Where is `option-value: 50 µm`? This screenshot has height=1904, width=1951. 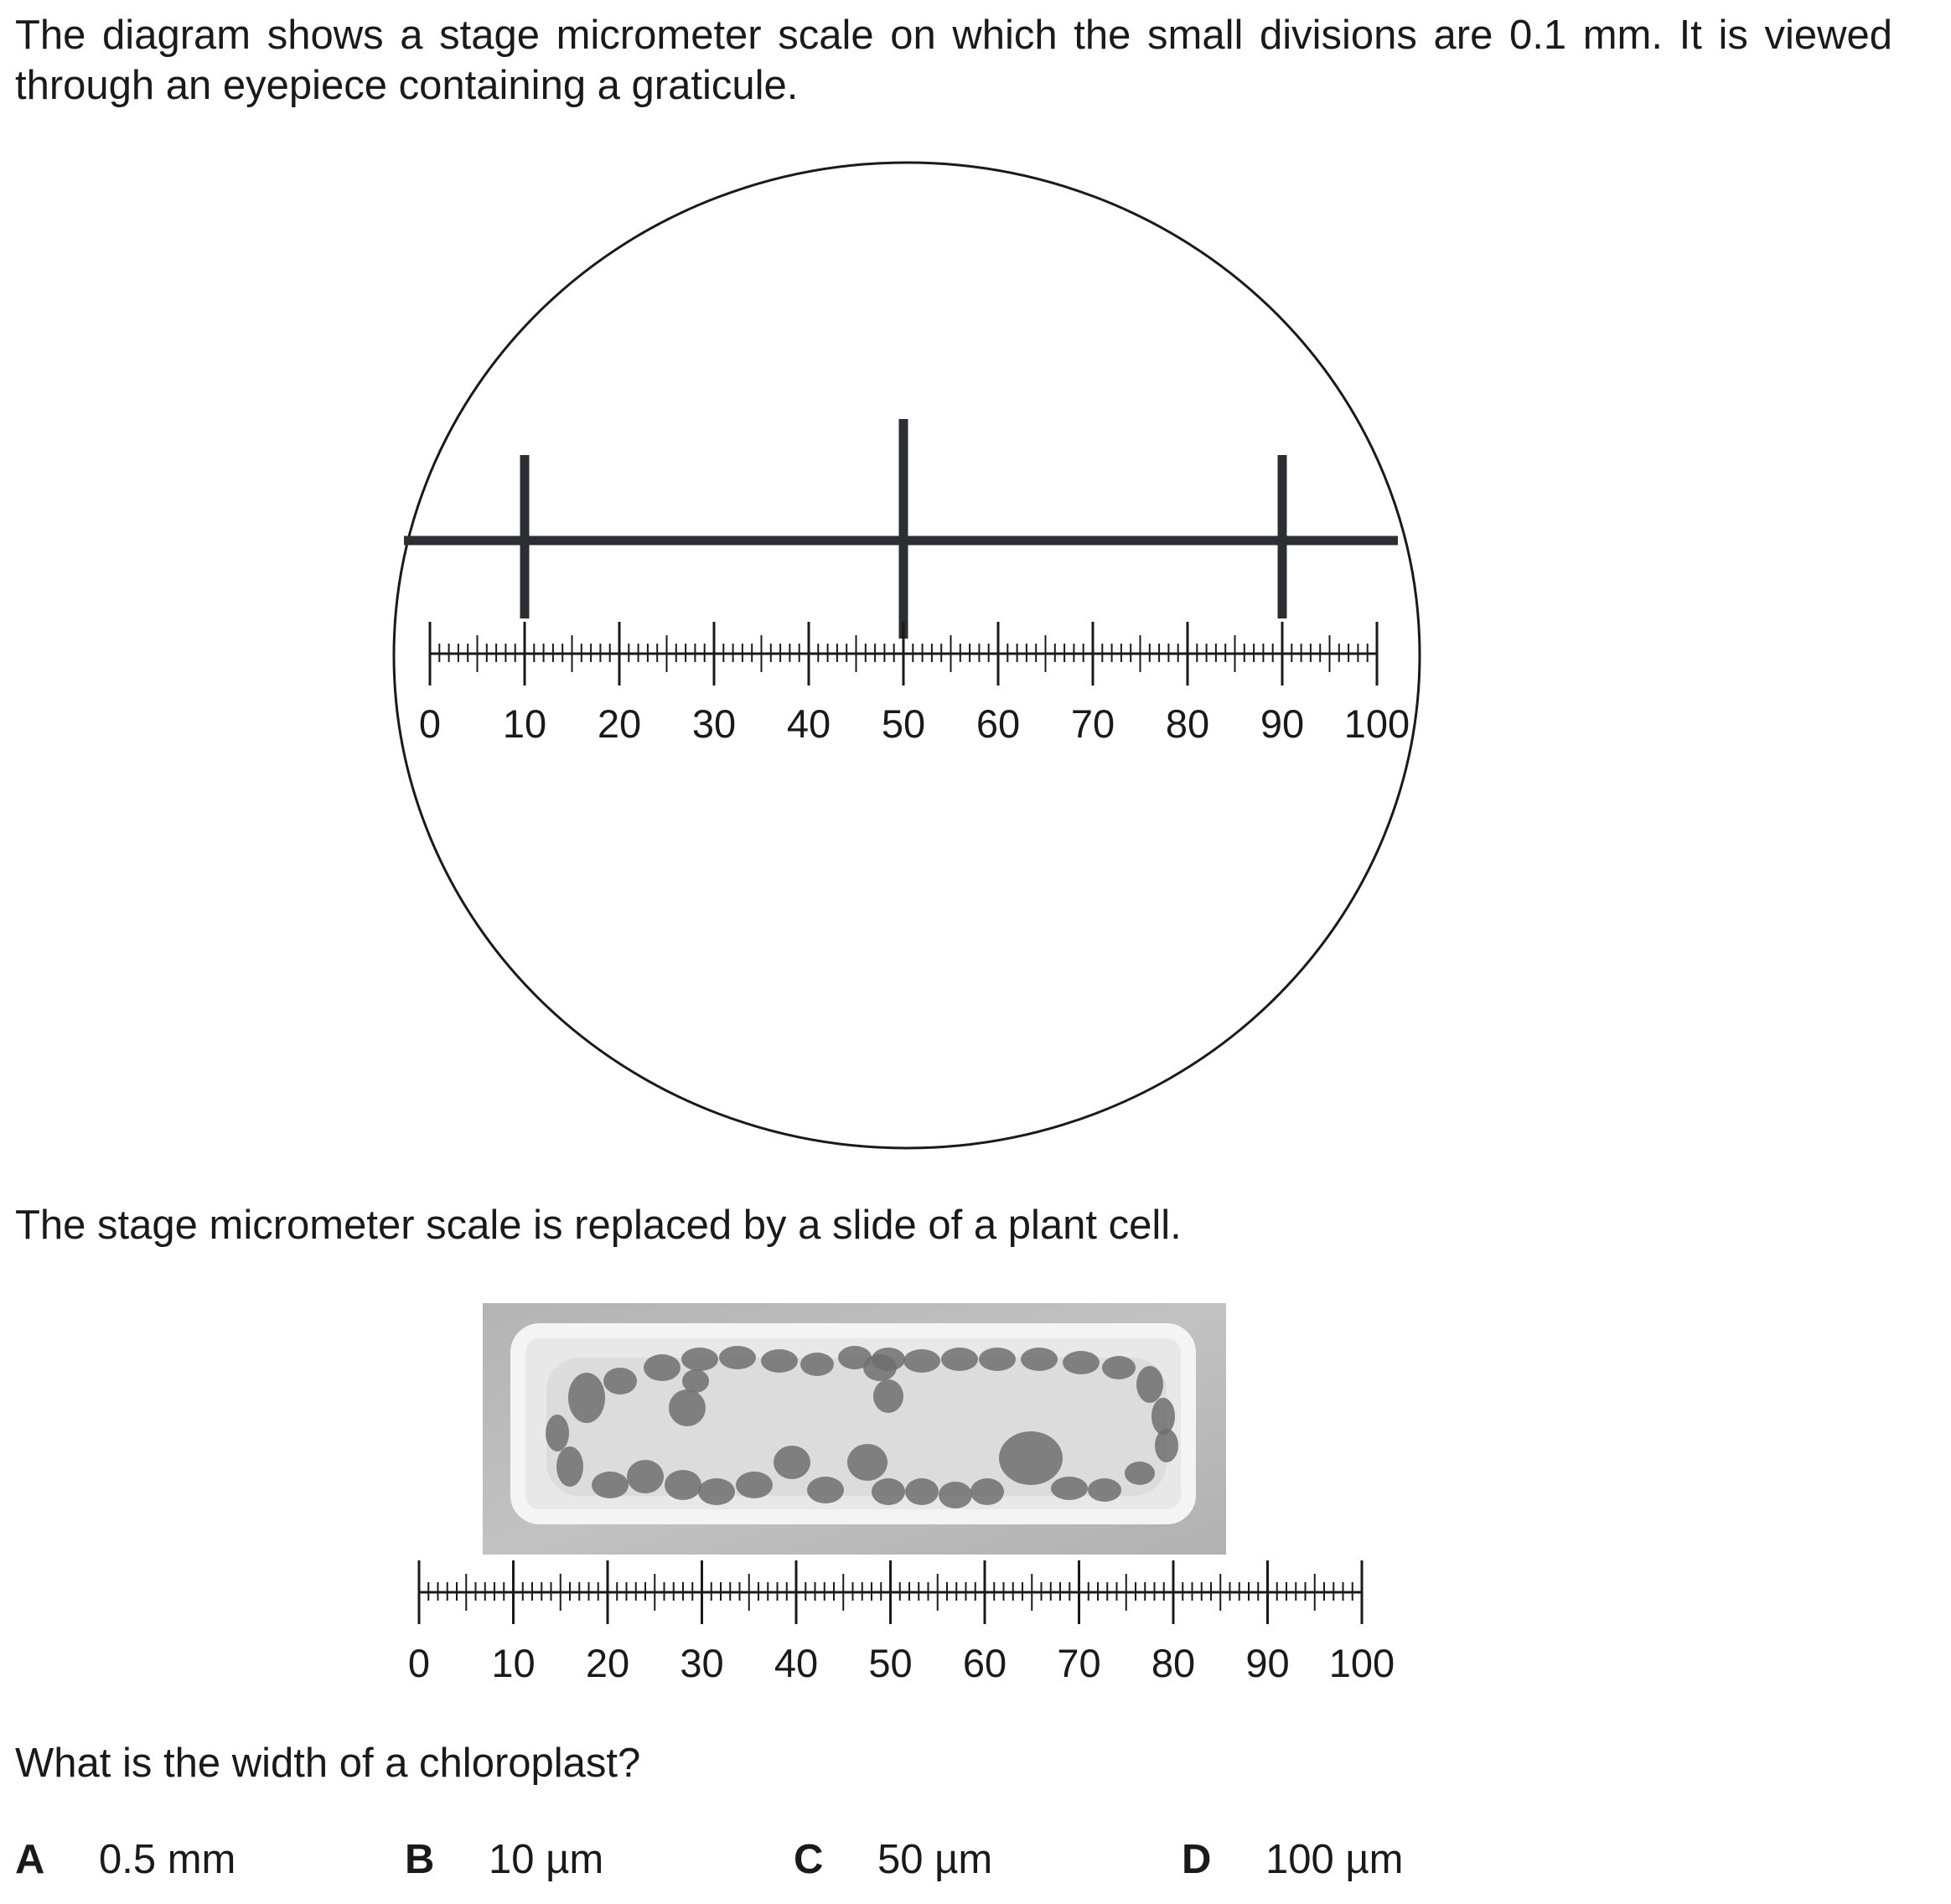
option-value: 50 µm is located at coordinates (935, 1860).